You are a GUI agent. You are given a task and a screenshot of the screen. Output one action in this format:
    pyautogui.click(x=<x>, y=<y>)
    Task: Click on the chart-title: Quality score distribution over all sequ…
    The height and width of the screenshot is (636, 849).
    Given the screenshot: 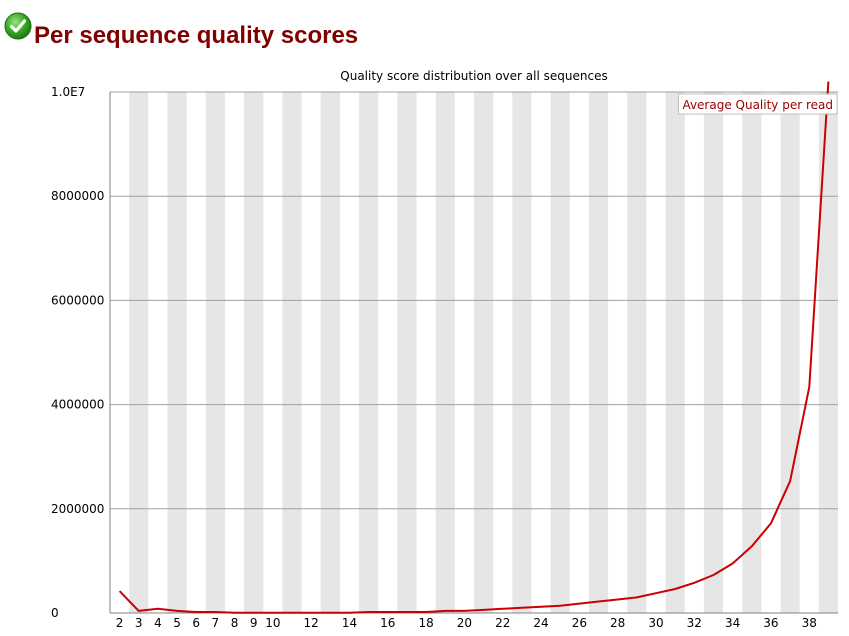 What is the action you would take?
    pyautogui.click(x=473, y=76)
    